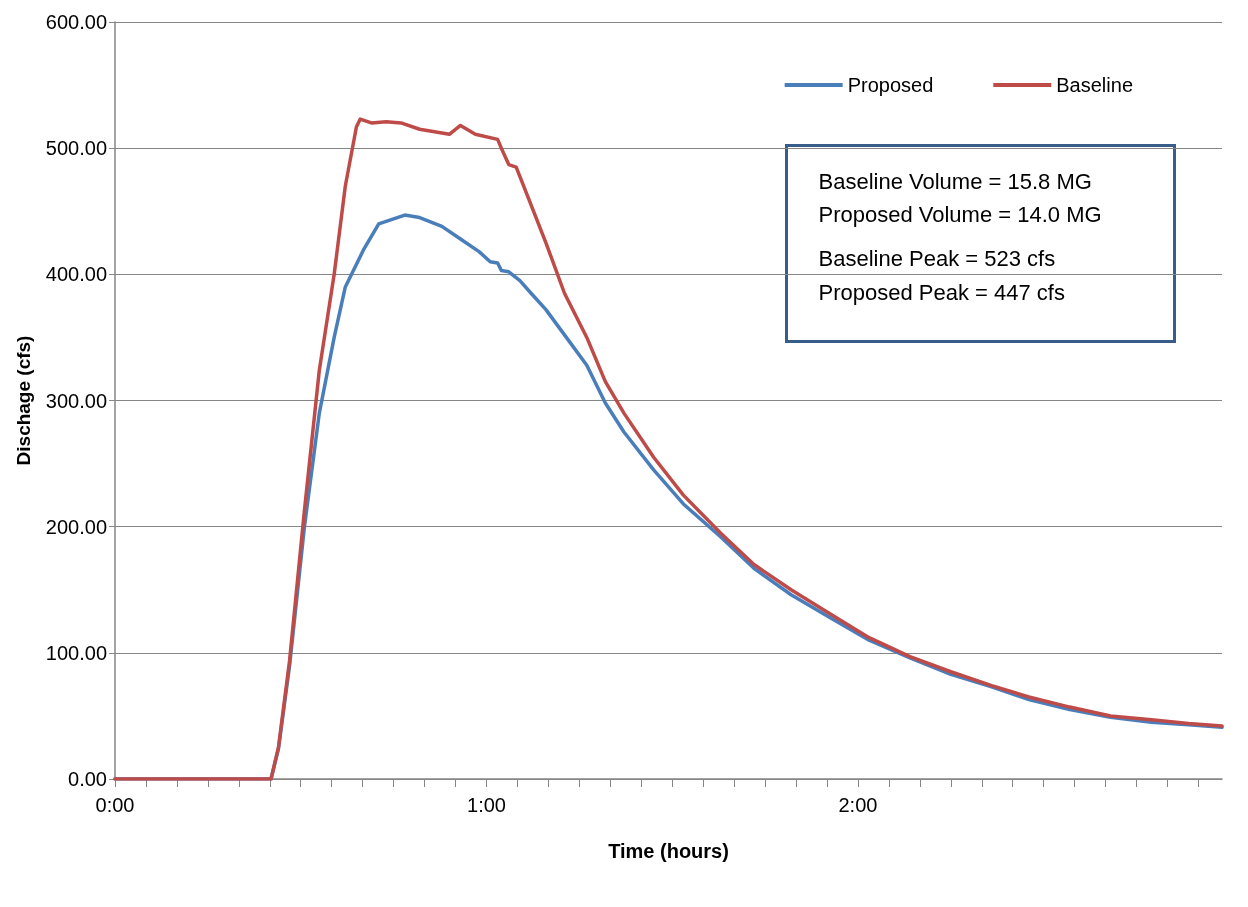 The image size is (1248, 907). What do you see at coordinates (76, 148) in the screenshot?
I see `y-tick-label: 500.00` at bounding box center [76, 148].